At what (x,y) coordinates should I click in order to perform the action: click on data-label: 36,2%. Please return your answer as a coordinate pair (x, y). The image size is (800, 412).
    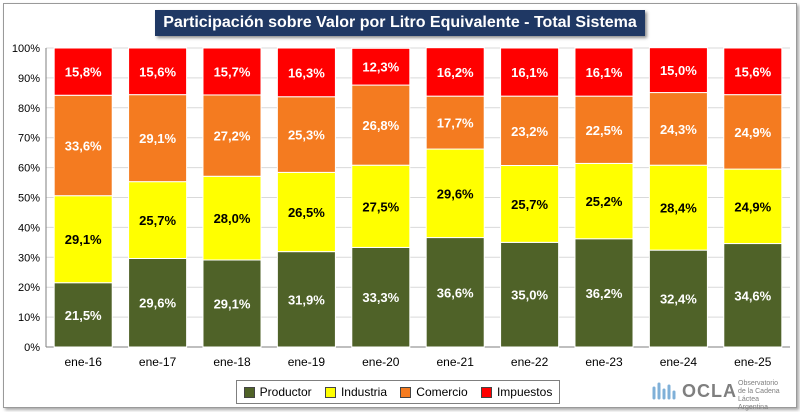
    Looking at the image, I should click on (604, 293).